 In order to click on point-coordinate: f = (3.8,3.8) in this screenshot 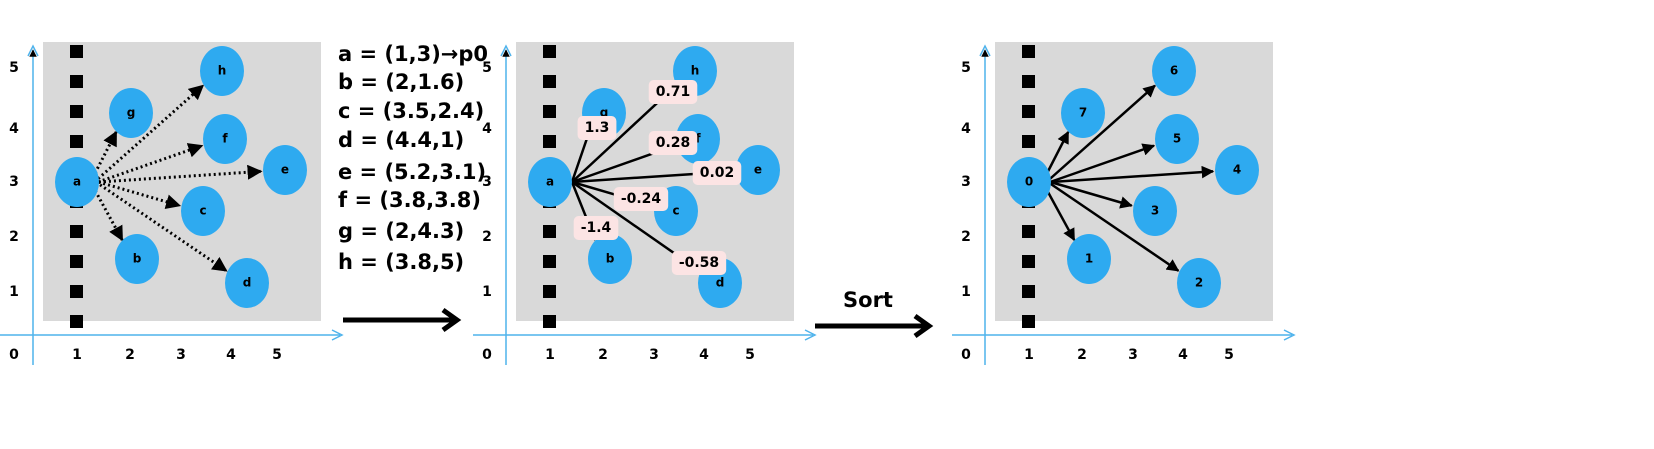, I will do `click(409, 200)`.